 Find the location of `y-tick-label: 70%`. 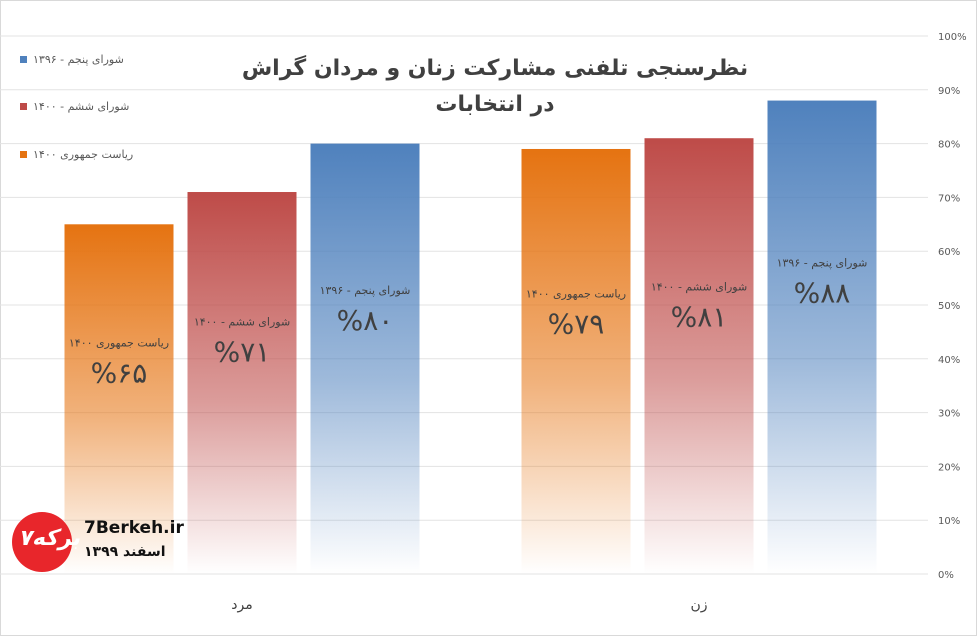

y-tick-label: 70% is located at coordinates (949, 198).